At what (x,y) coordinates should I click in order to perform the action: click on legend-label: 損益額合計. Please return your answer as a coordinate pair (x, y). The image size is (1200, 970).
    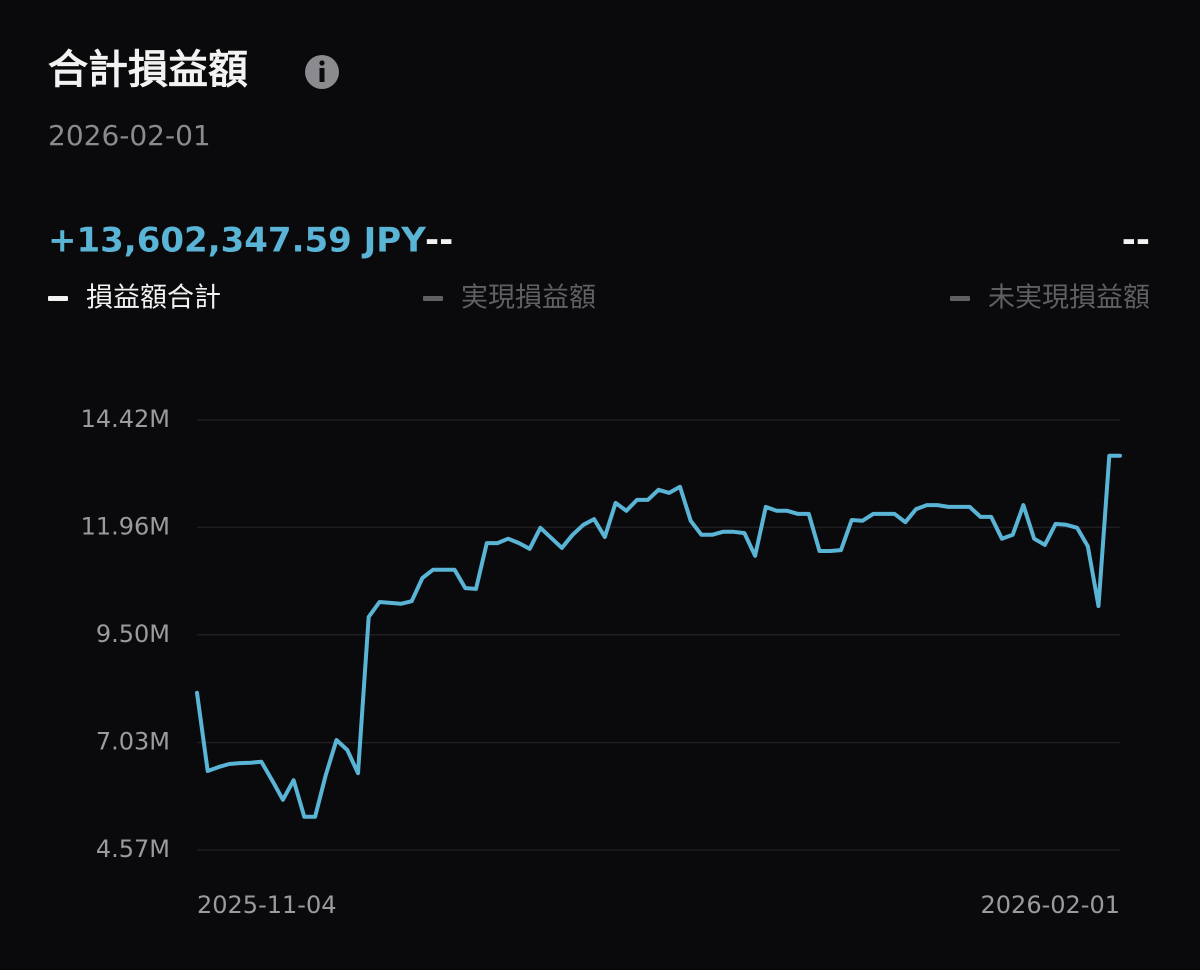
    Looking at the image, I should click on (153, 298).